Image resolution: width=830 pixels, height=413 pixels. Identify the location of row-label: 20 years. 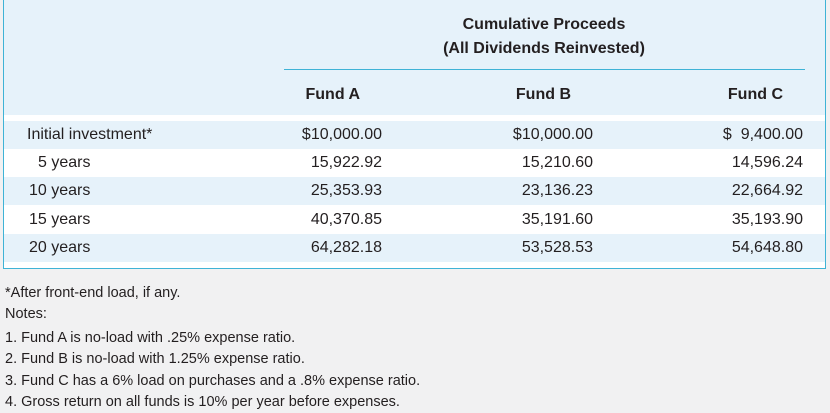
(60, 247).